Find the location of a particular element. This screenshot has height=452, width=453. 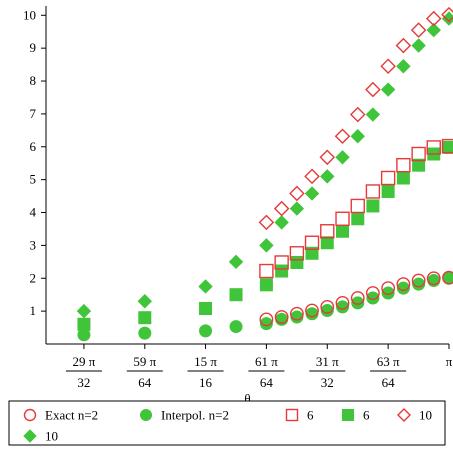

legend-item: Exact n=2 is located at coordinates (60, 415).